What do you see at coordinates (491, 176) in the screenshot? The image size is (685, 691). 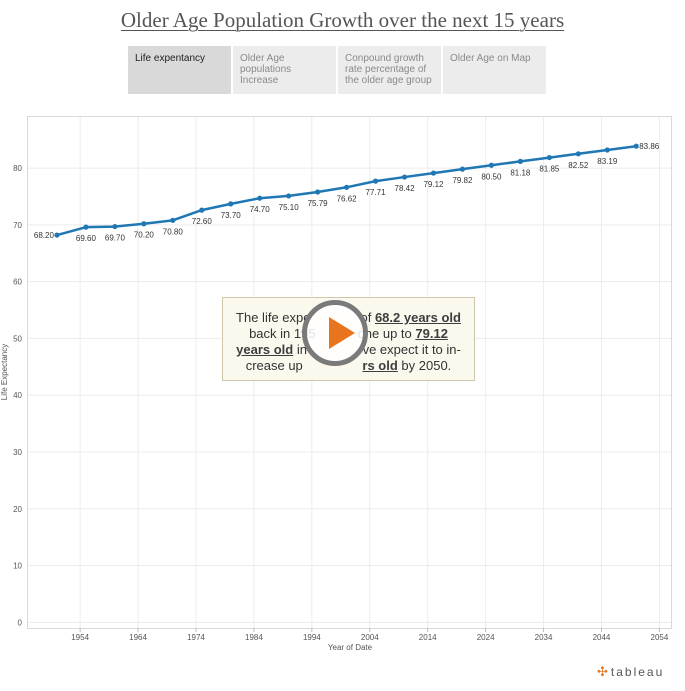 I see `data-label: 80.50` at bounding box center [491, 176].